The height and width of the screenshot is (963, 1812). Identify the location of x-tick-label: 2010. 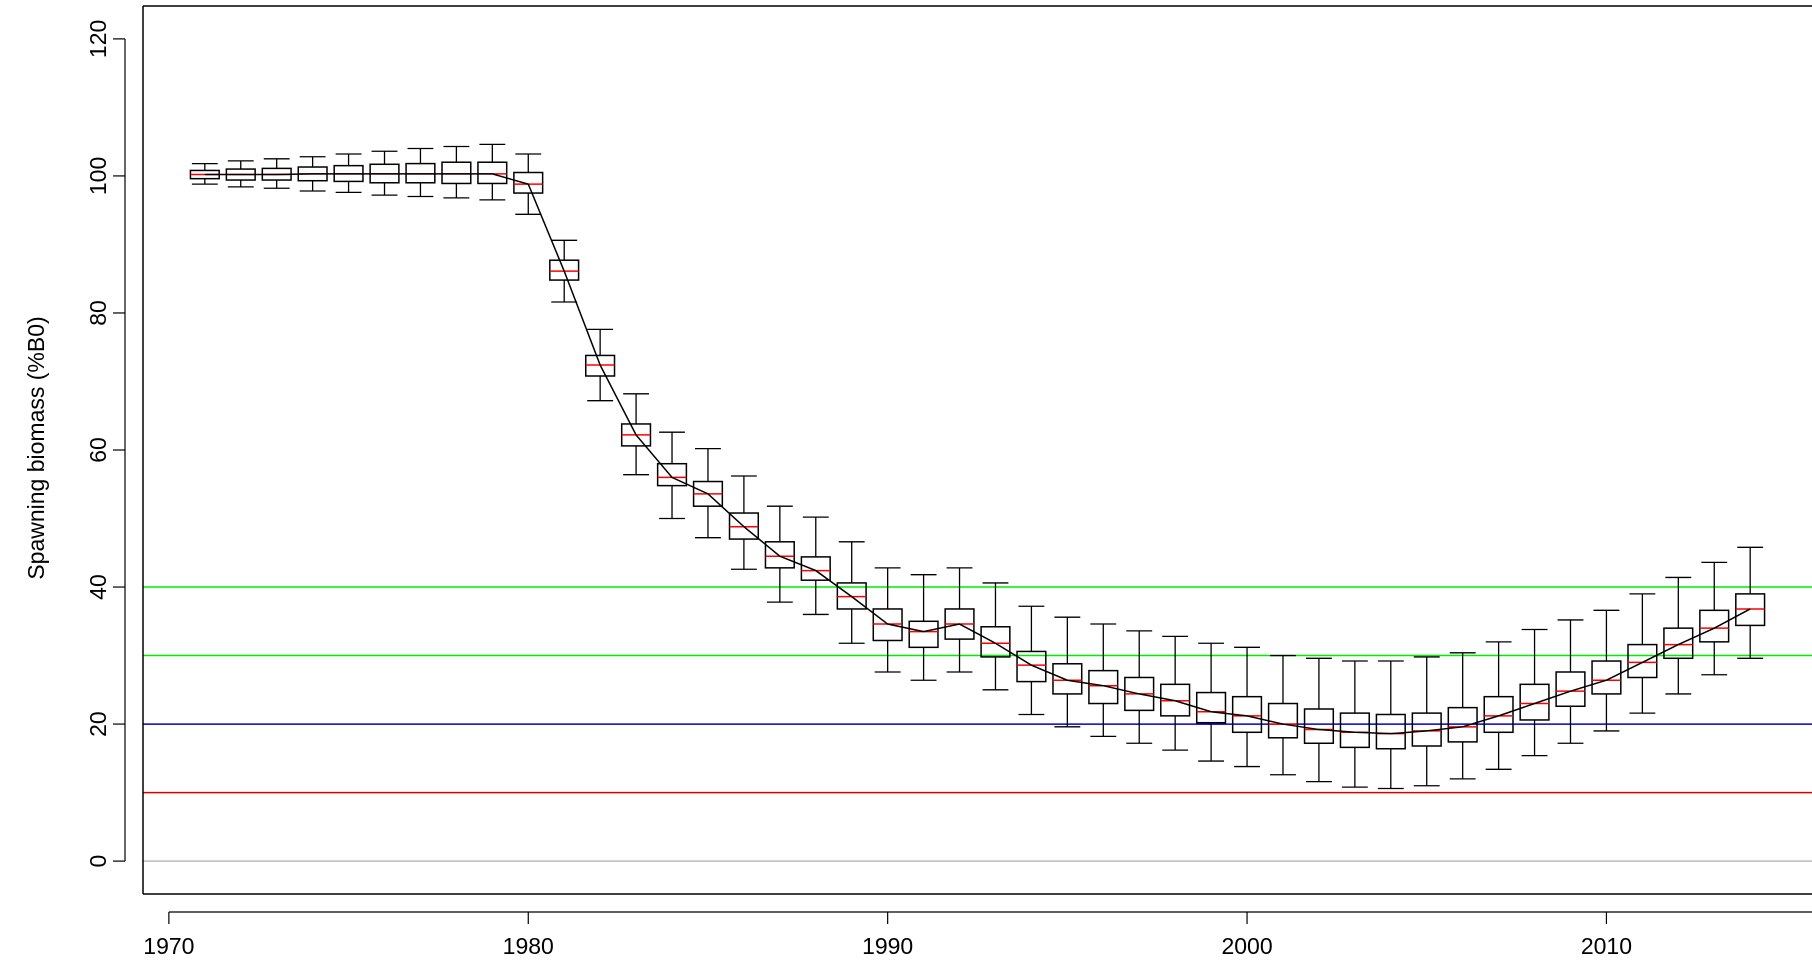
(1606, 946).